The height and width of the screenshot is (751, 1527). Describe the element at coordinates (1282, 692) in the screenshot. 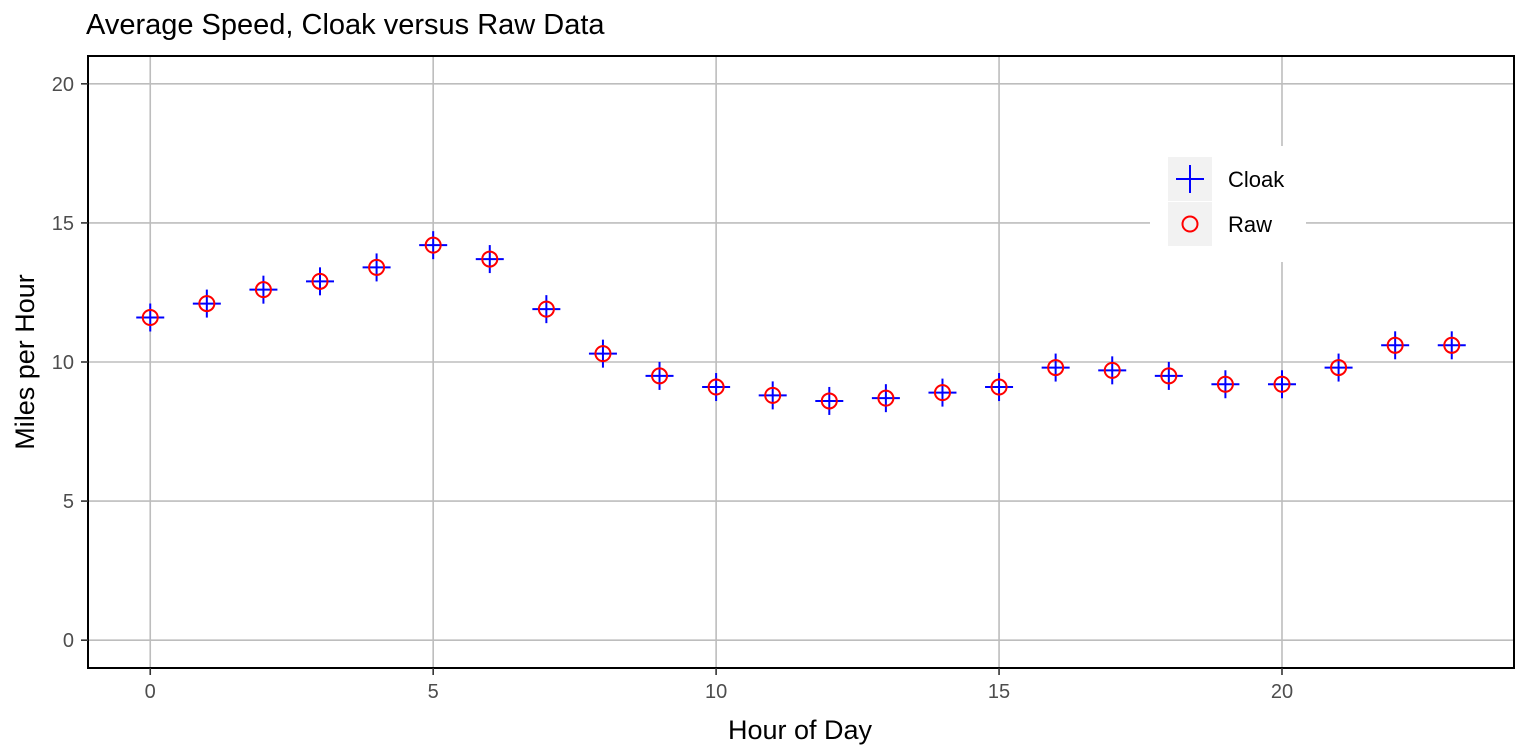

I see `x-tick-label: 20` at that location.